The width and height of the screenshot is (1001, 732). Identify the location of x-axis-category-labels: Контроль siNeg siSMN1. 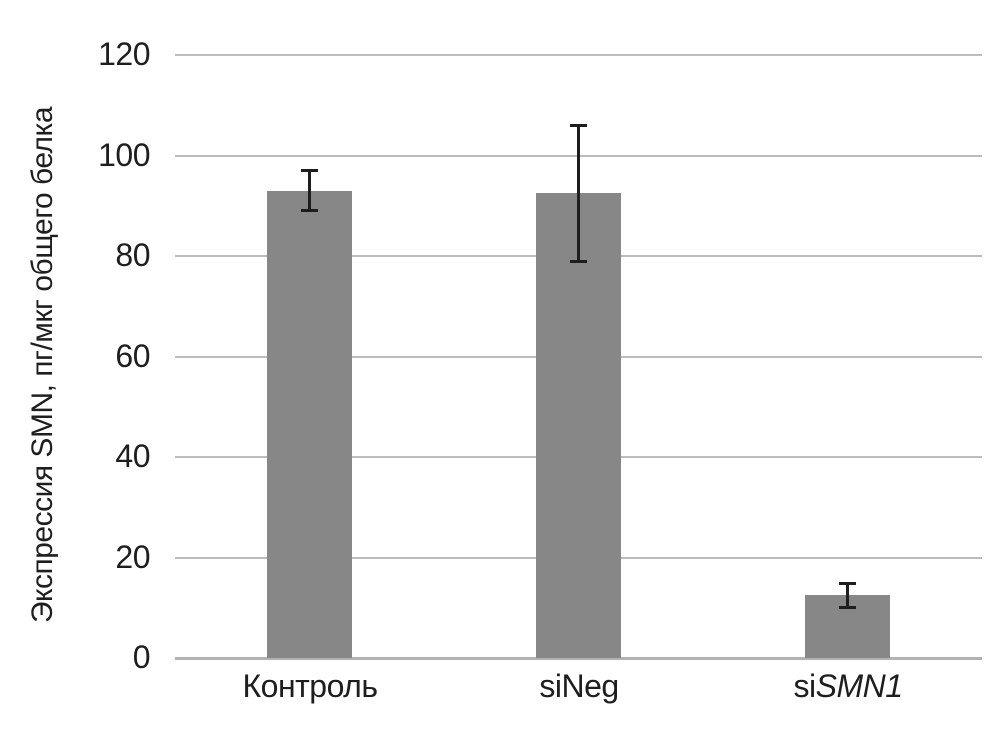
(578, 693).